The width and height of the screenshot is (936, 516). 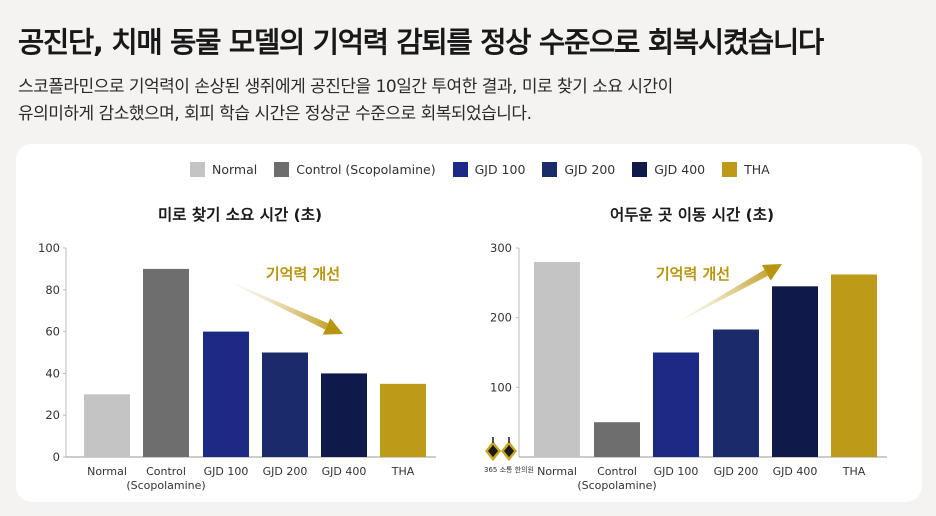 What do you see at coordinates (501, 248) in the screenshot?
I see `y-tick-label: 300` at bounding box center [501, 248].